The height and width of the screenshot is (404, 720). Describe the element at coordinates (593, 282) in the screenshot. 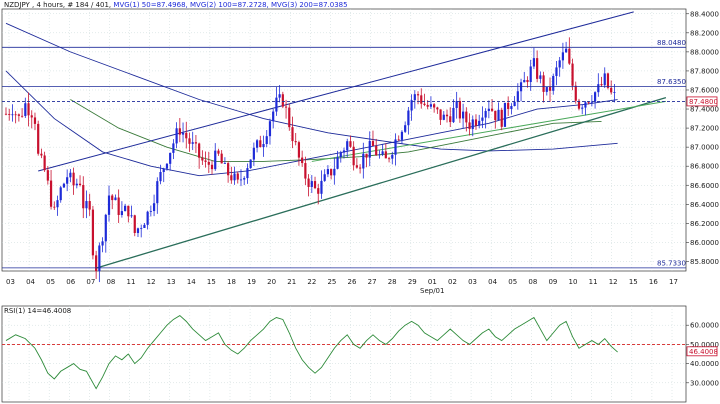

I see `x-tick-label: 11` at that location.